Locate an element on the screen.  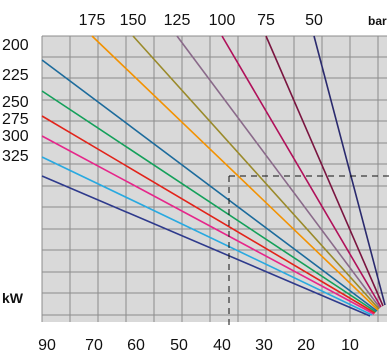
left-tick-label: 250 is located at coordinates (15, 102).